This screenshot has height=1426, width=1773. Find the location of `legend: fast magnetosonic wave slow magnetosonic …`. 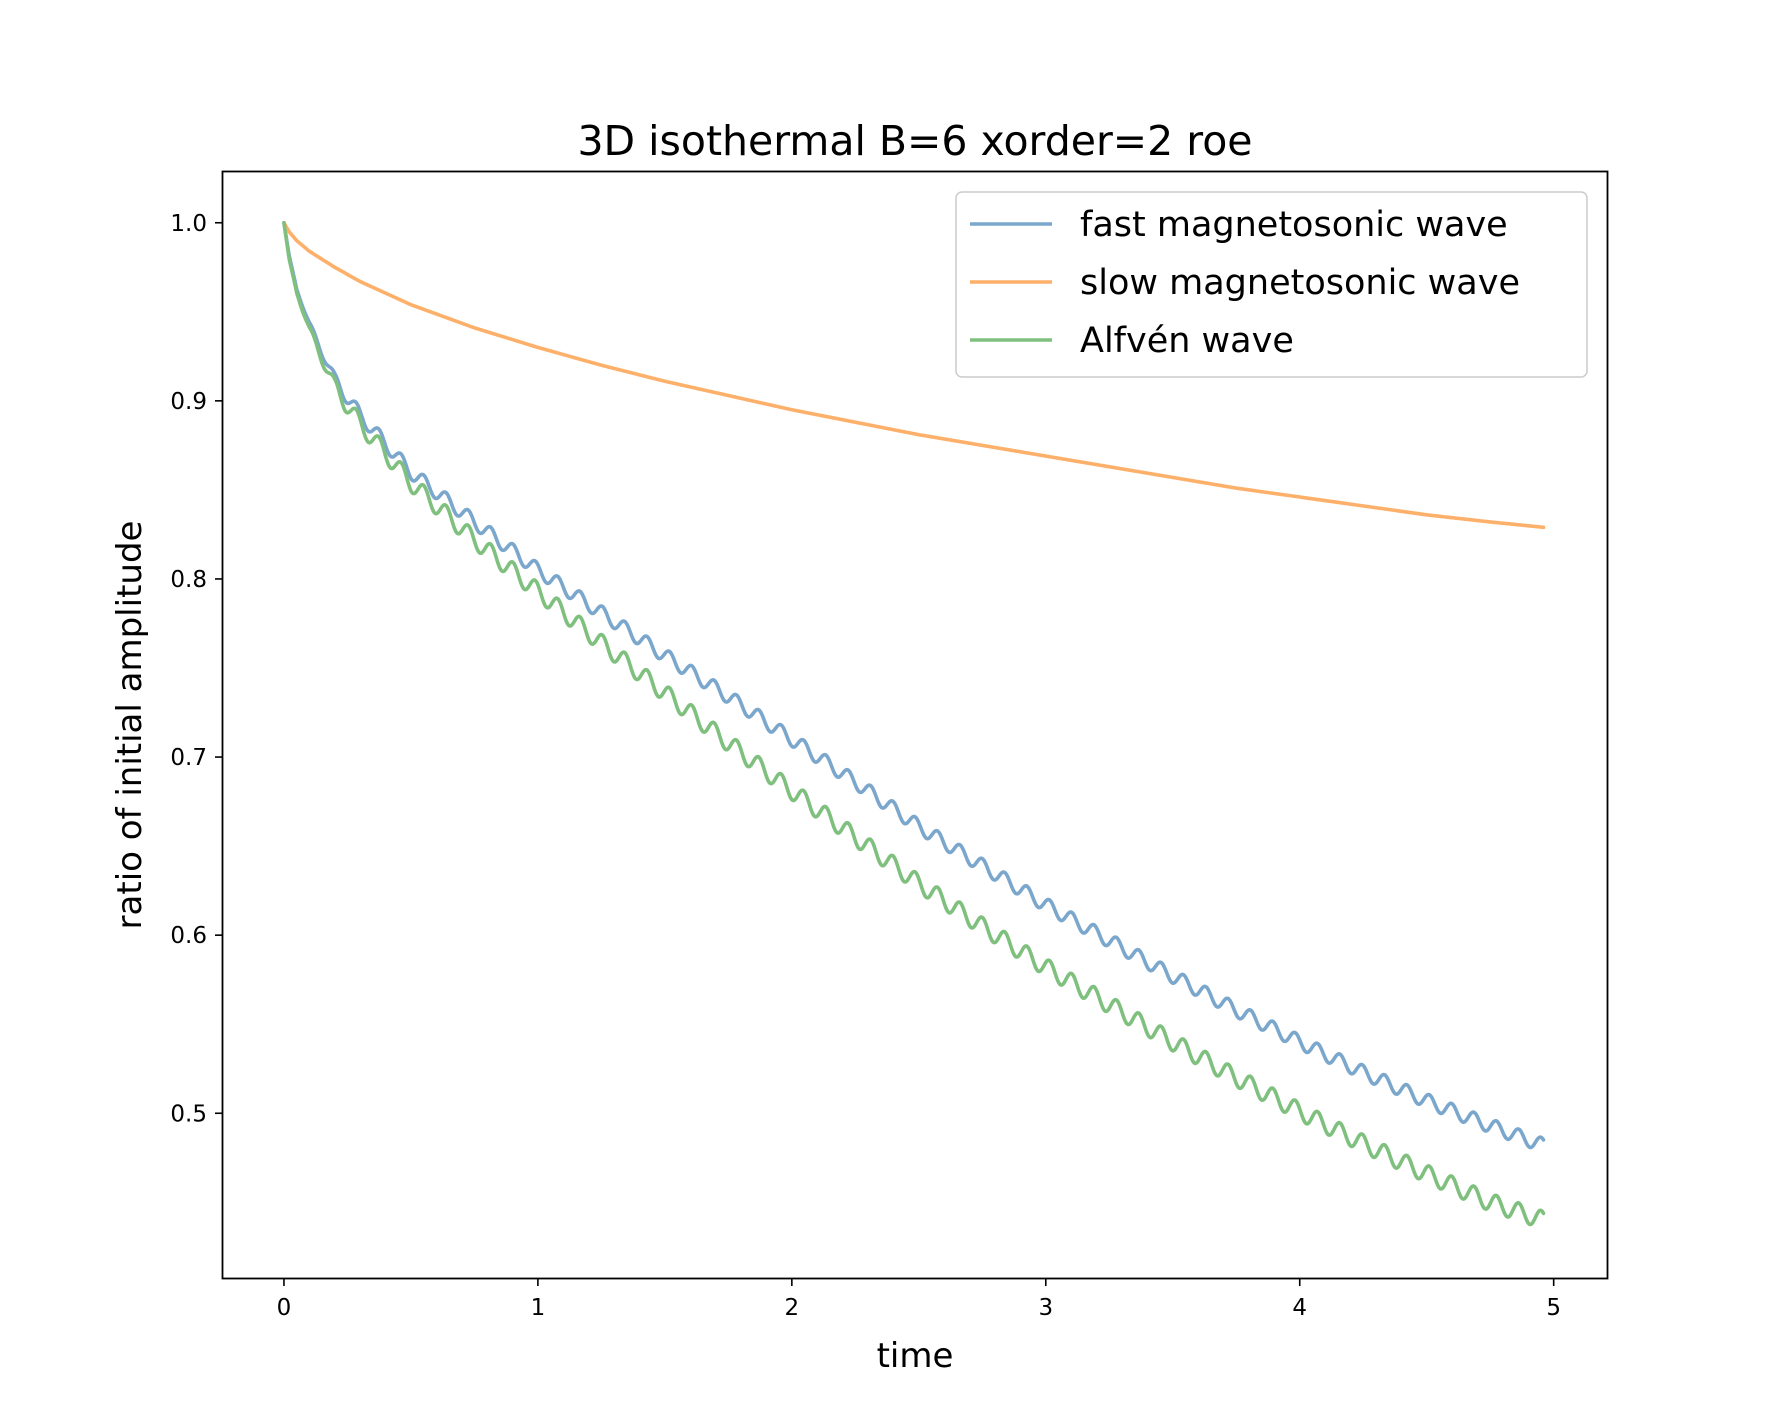

legend: fast magnetosonic wave slow magnetosonic … is located at coordinates (1271, 284).